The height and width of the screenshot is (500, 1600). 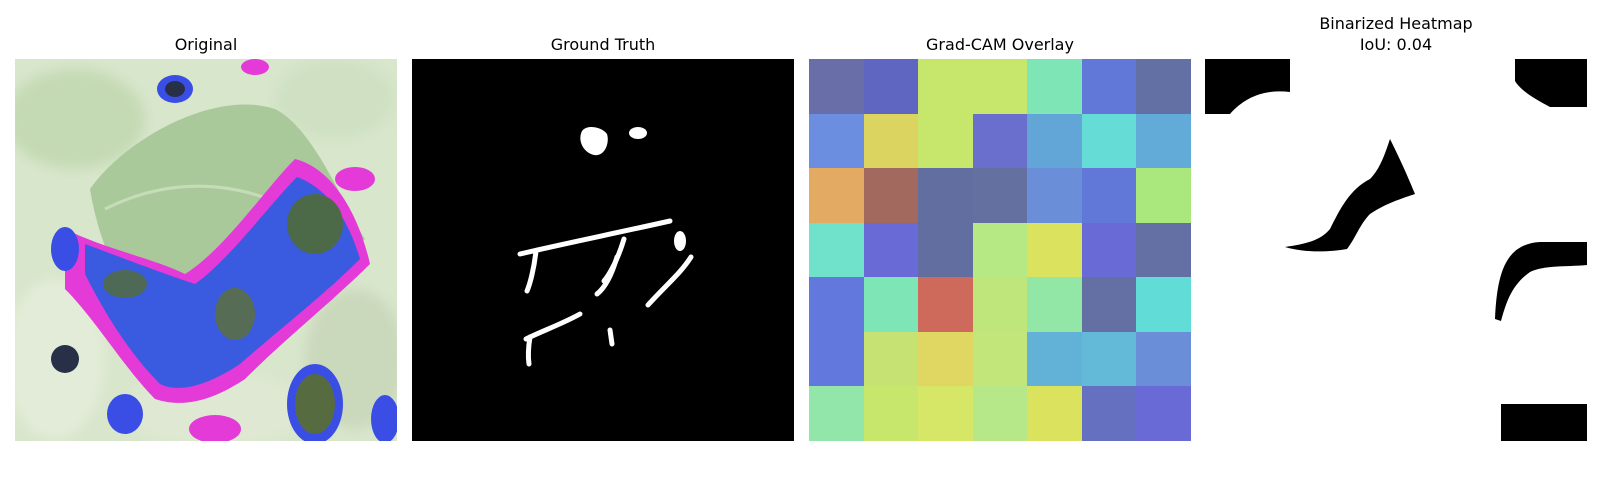 I want to click on iou-label: IoU: 0.04, so click(x=1396, y=44).